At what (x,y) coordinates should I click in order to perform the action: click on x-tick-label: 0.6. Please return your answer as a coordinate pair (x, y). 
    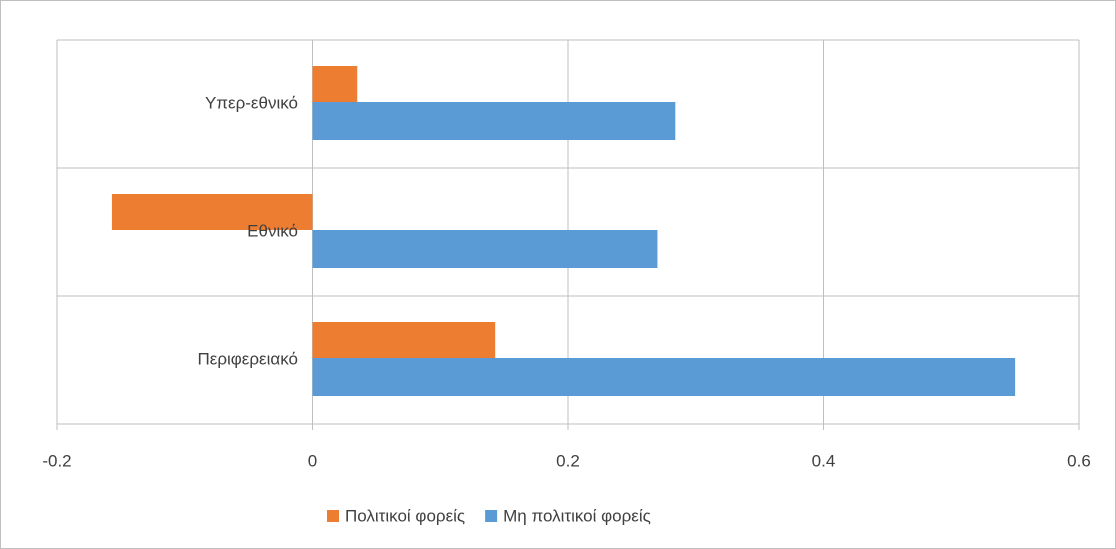
    Looking at the image, I should click on (1079, 460).